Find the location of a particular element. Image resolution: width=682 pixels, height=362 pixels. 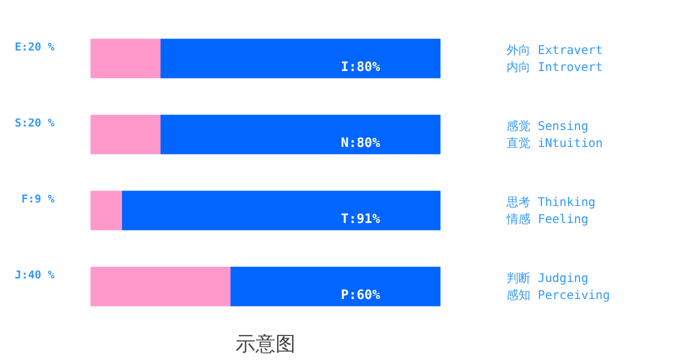

y-tick-label: 思考 Thinking 情感 Feeling is located at coordinates (551, 210).